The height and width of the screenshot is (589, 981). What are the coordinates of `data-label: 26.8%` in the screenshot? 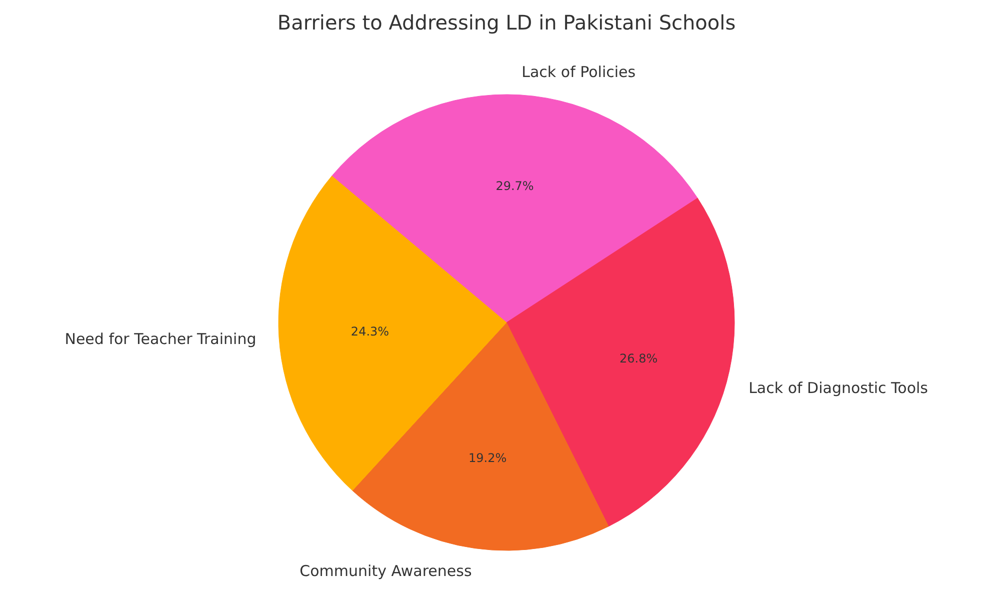 It's located at (638, 358).